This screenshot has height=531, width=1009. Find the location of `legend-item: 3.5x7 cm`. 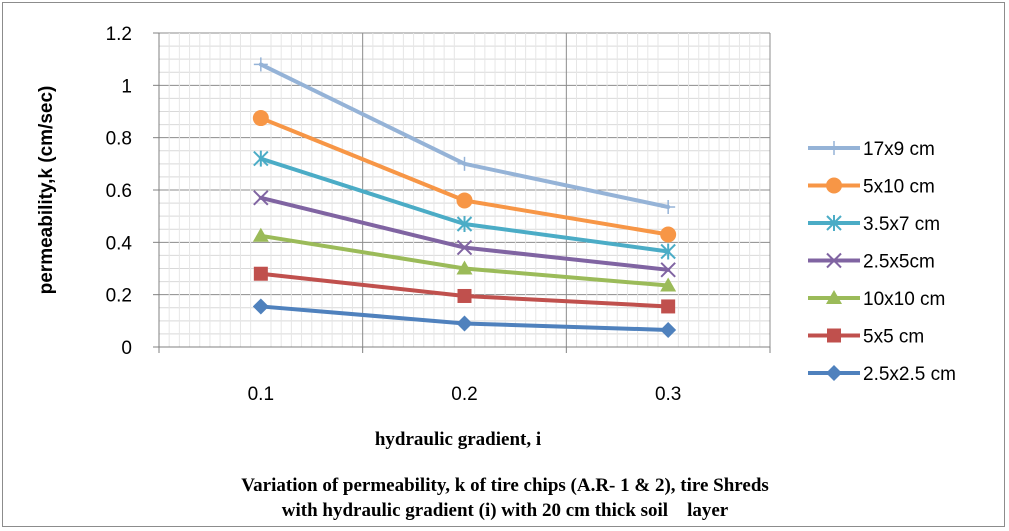

legend-item: 3.5x7 cm is located at coordinates (874, 224).